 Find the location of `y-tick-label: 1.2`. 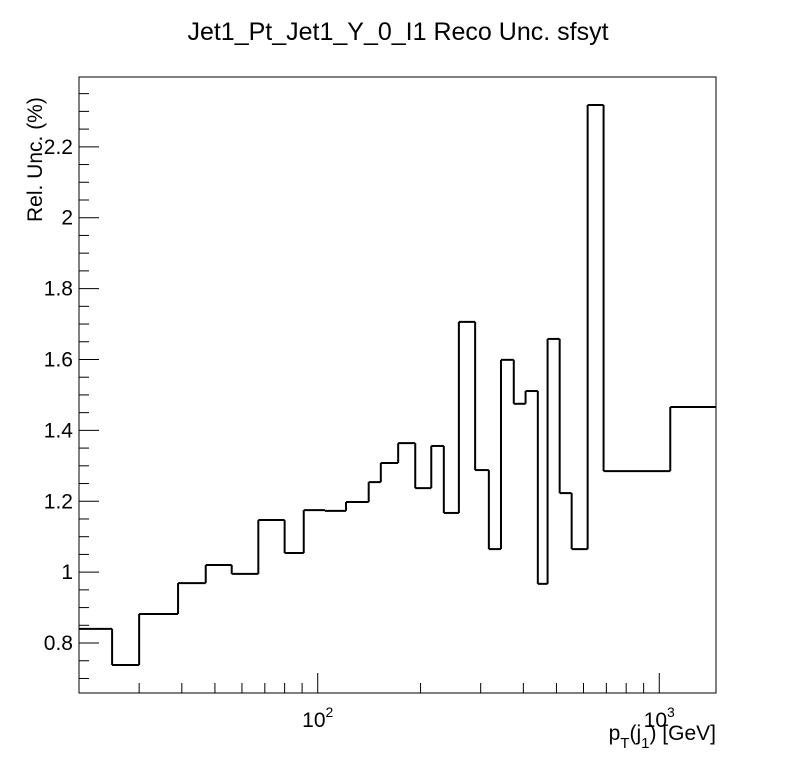

y-tick-label: 1.2 is located at coordinates (58, 501).